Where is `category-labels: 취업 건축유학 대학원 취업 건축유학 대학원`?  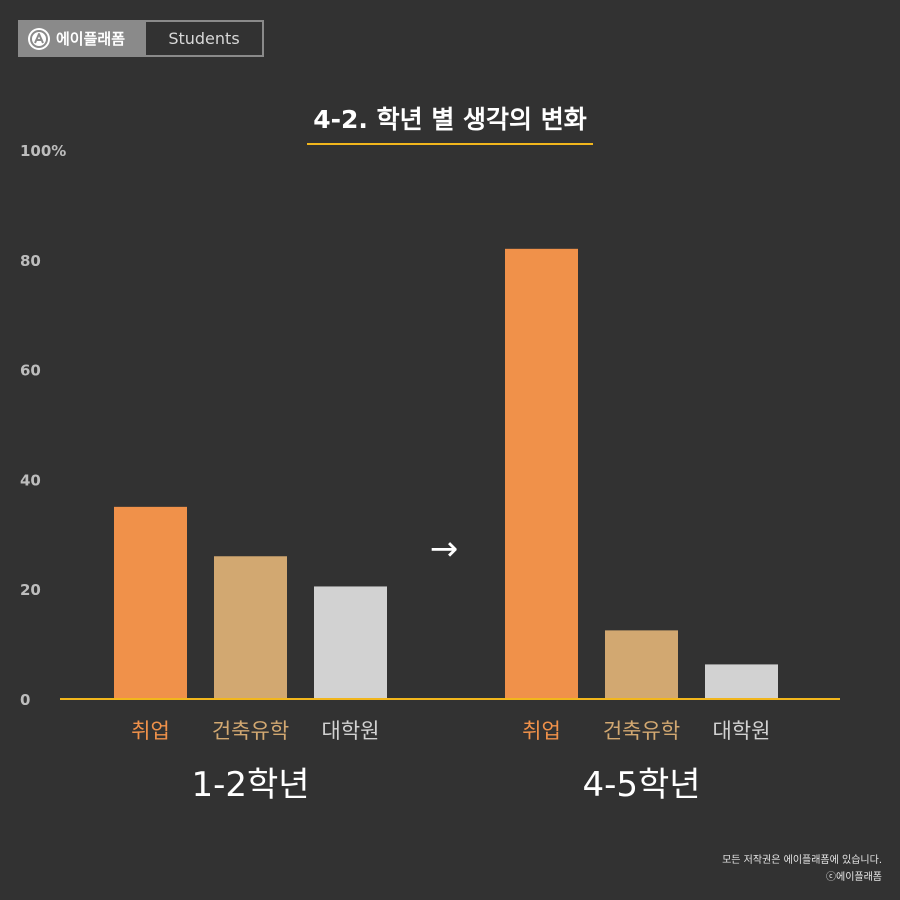
category-labels: 취업 건축유학 대학원 취업 건축유학 대학원 is located at coordinates (450, 731).